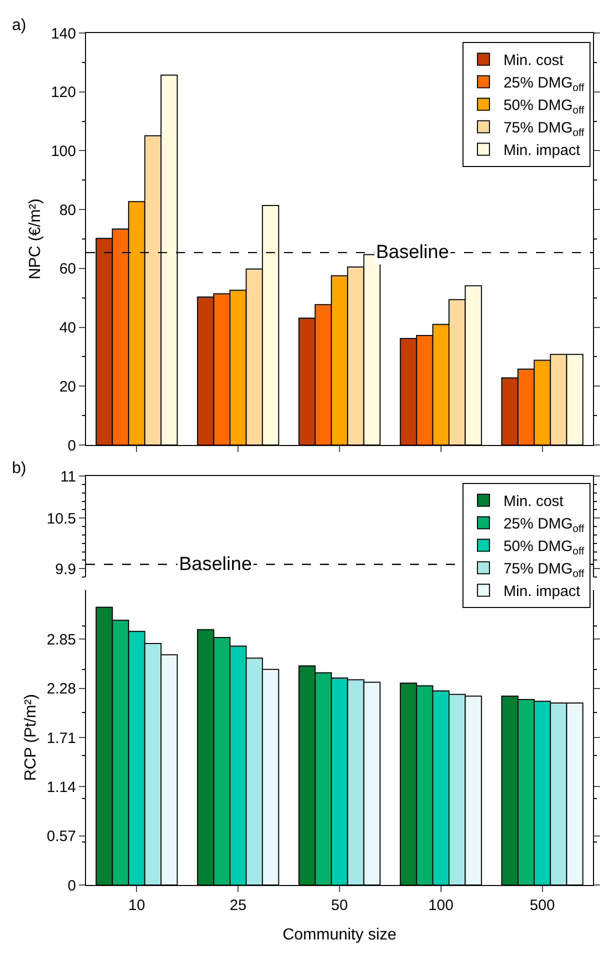  What do you see at coordinates (63, 93) in the screenshot?
I see `y-tick-label: 120` at bounding box center [63, 93].